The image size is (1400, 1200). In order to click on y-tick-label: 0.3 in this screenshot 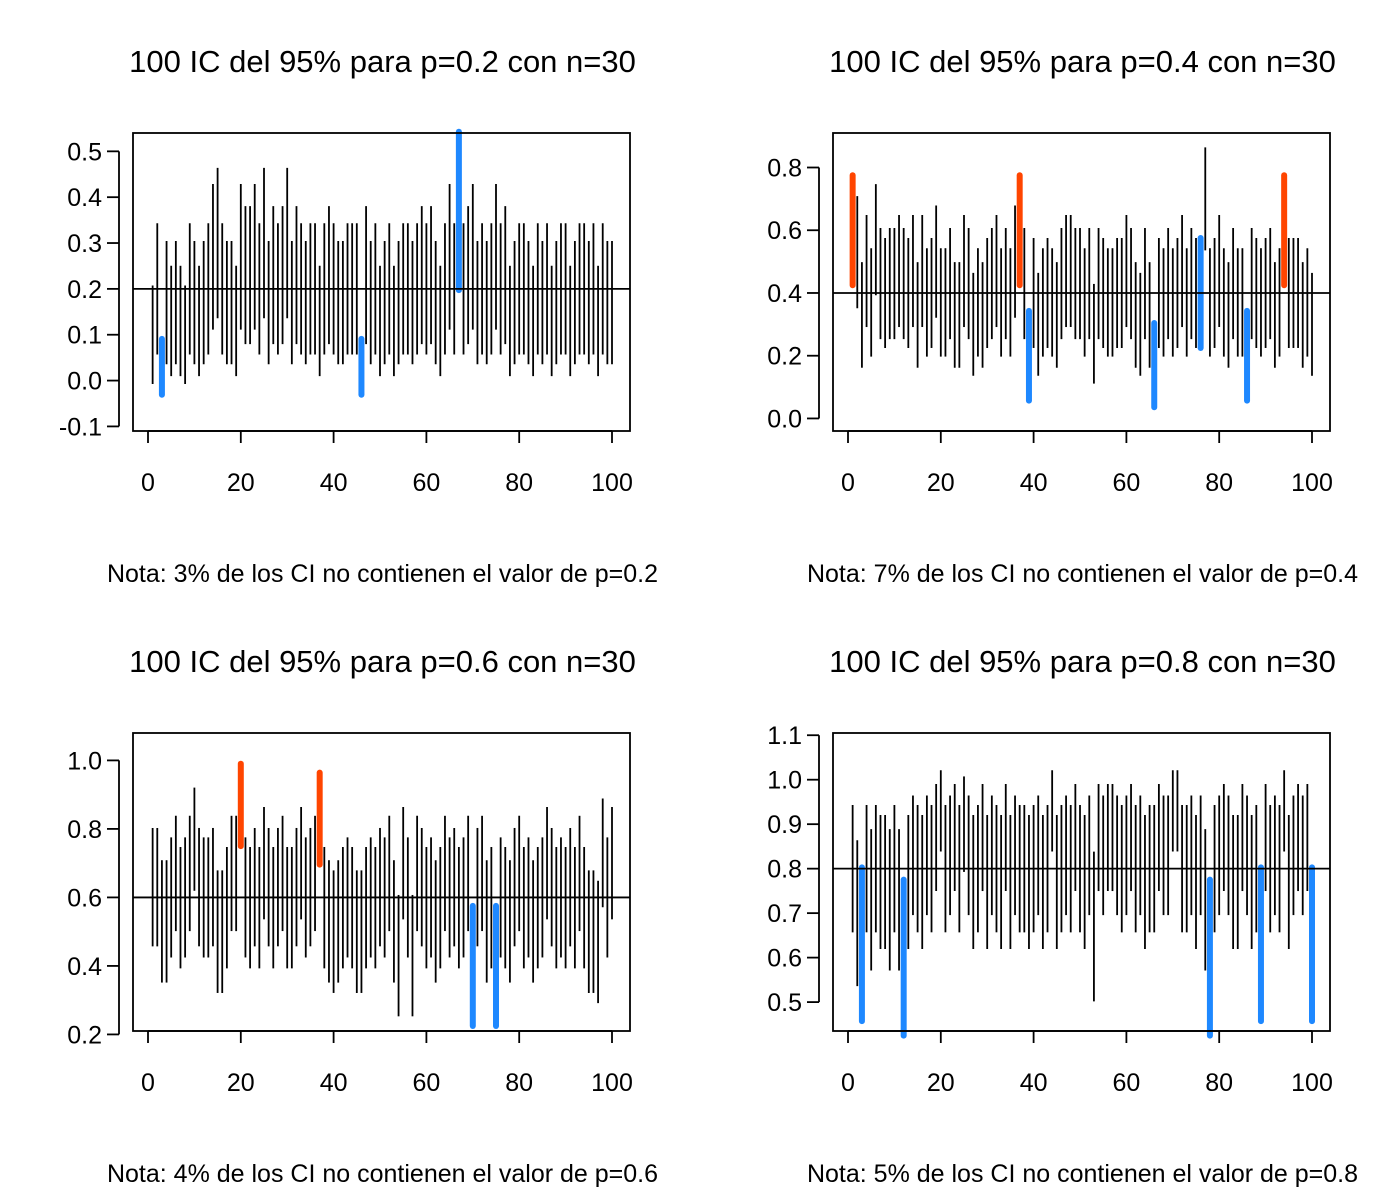, I will do `click(84, 244)`.